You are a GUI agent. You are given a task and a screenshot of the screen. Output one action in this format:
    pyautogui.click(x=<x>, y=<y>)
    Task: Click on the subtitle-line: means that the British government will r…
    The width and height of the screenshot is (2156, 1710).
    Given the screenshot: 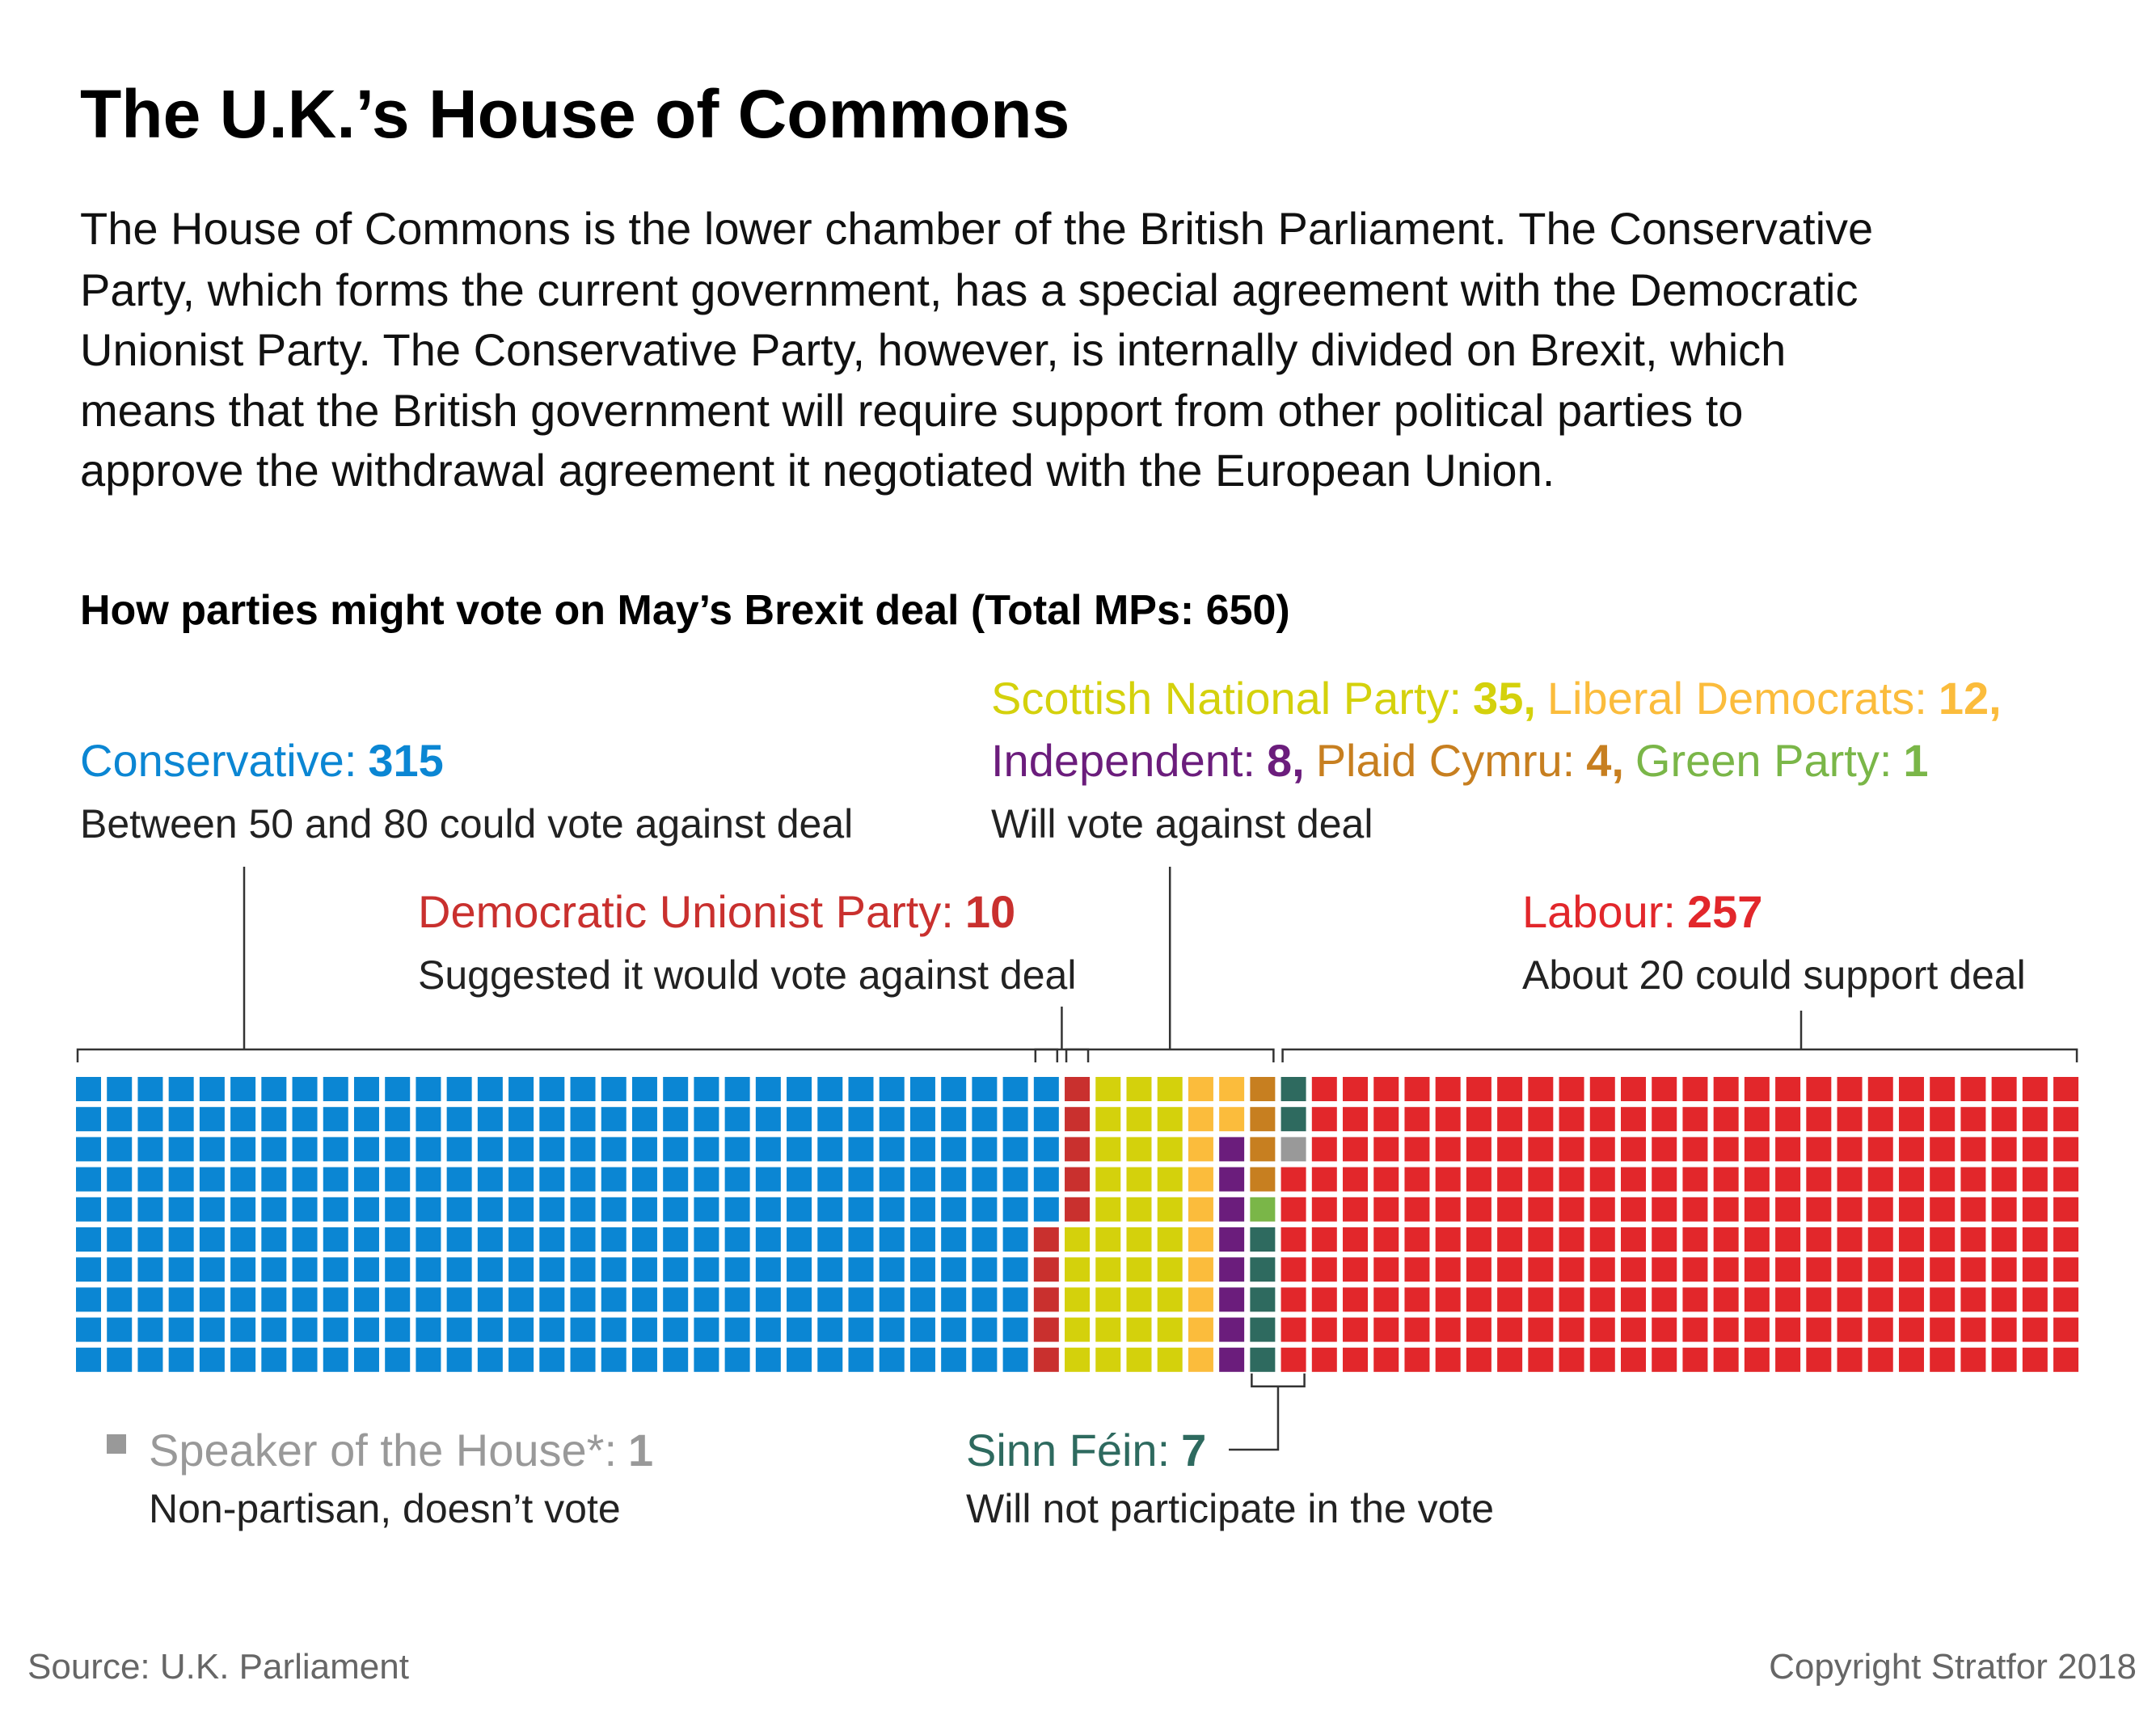 What is the action you would take?
    pyautogui.click(x=912, y=410)
    